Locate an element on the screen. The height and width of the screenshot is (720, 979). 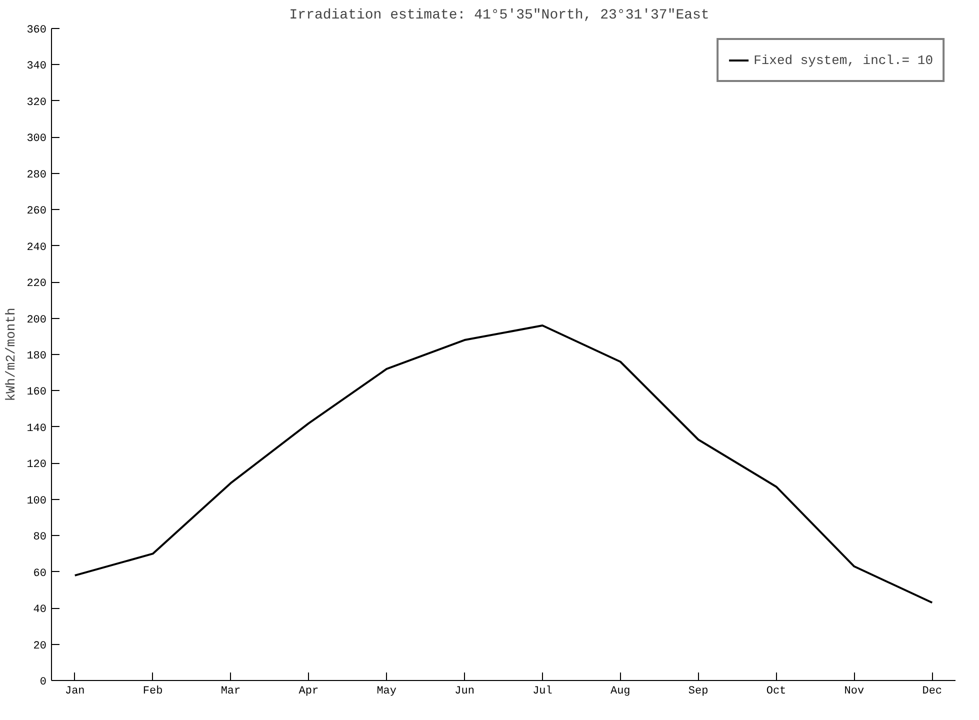
x-tick-label: Nov is located at coordinates (854, 692).